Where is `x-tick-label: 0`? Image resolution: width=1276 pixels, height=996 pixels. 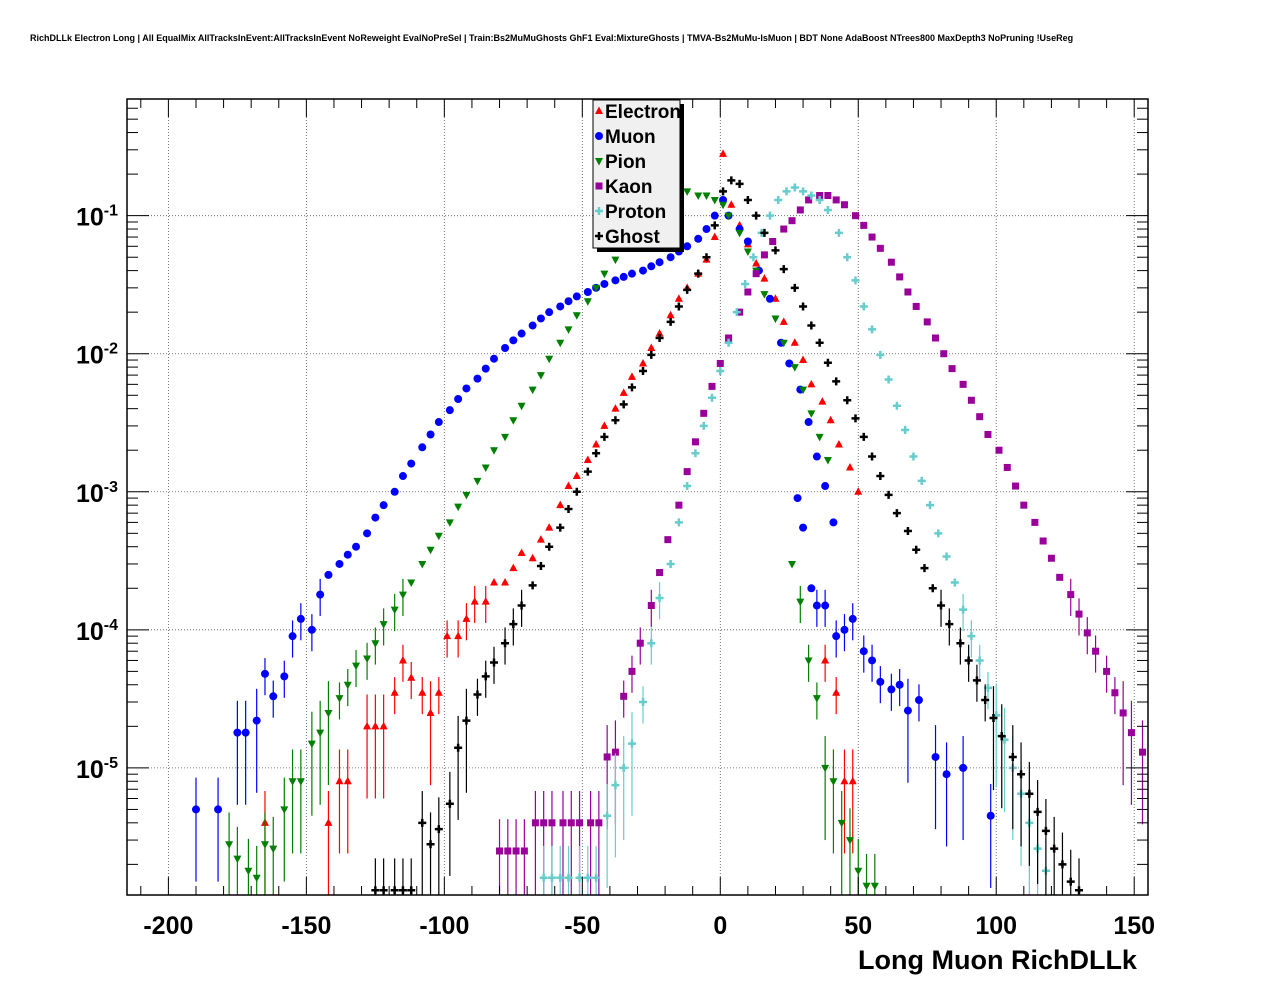
x-tick-label: 0 is located at coordinates (720, 926).